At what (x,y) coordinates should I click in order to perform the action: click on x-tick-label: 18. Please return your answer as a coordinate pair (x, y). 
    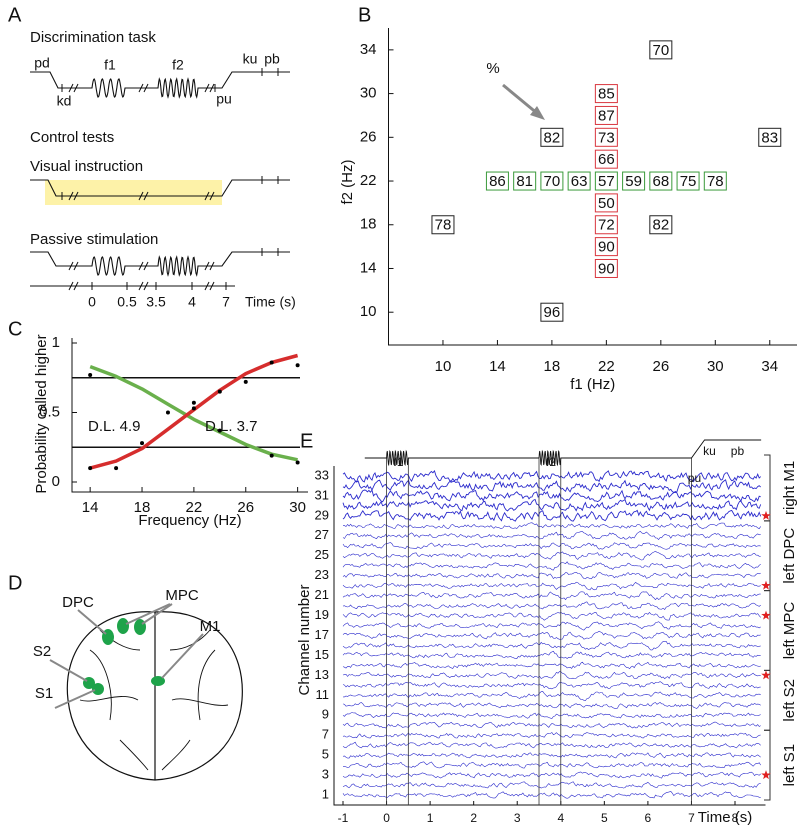
    Looking at the image, I should click on (142, 507).